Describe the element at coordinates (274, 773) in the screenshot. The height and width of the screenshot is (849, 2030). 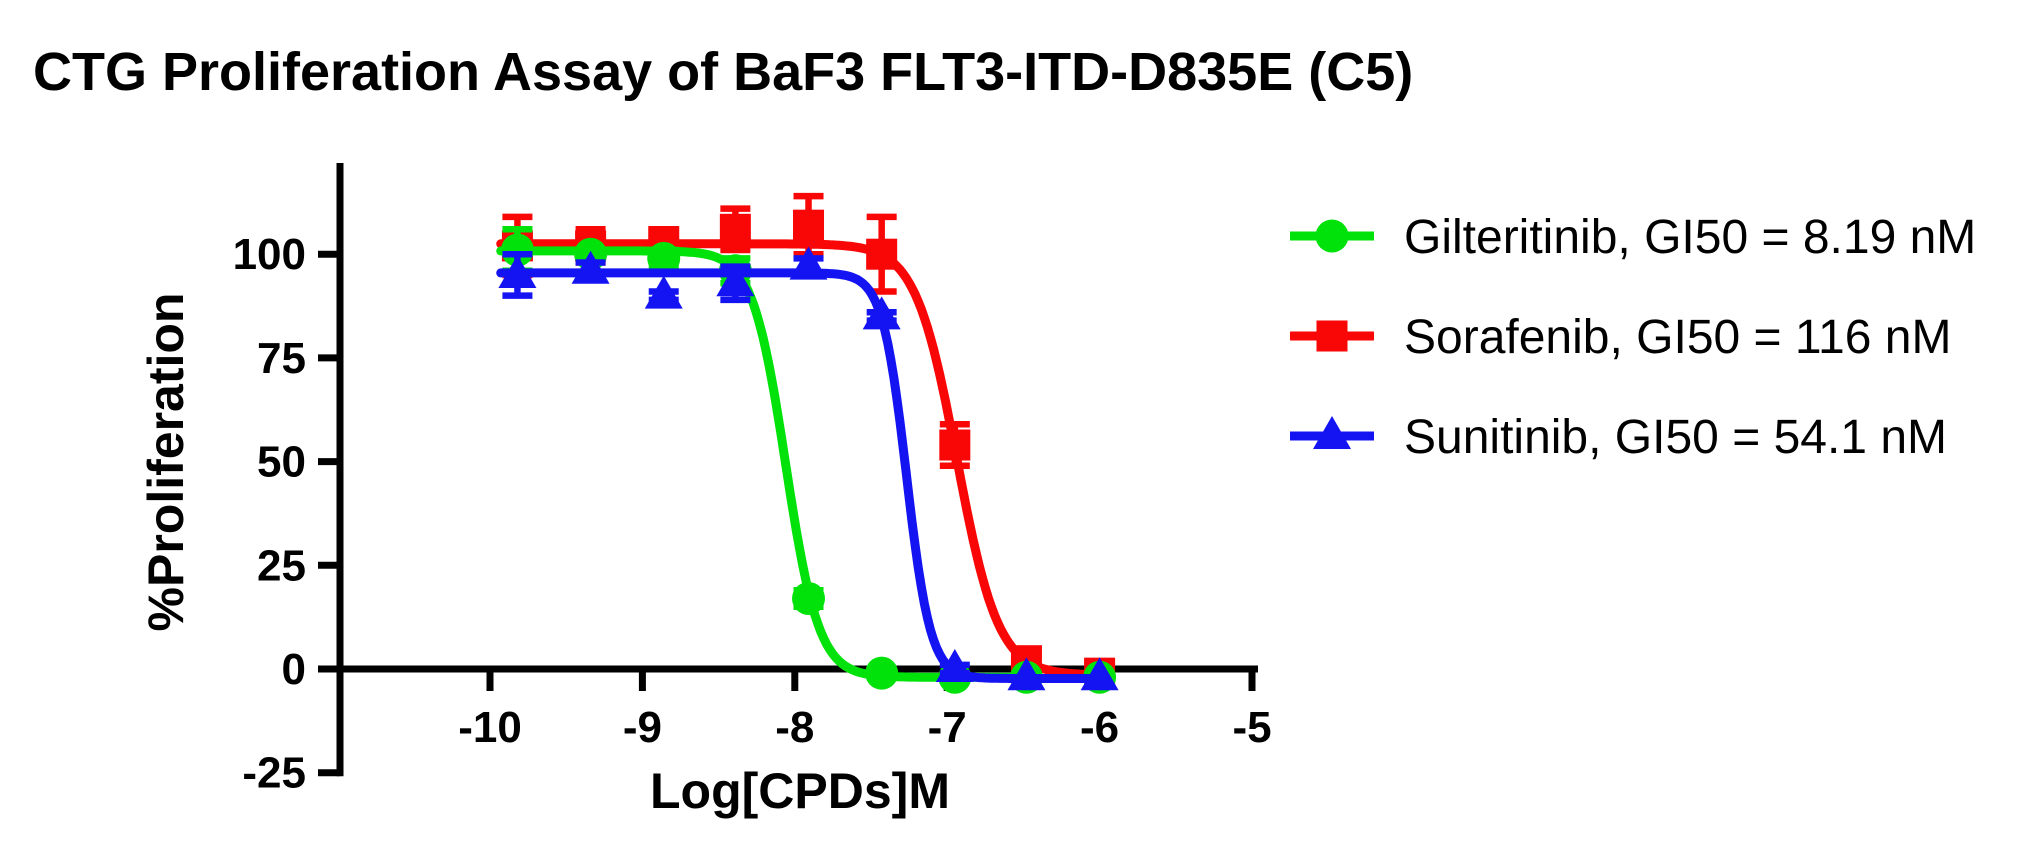
I see `y-tick-label: -25` at that location.